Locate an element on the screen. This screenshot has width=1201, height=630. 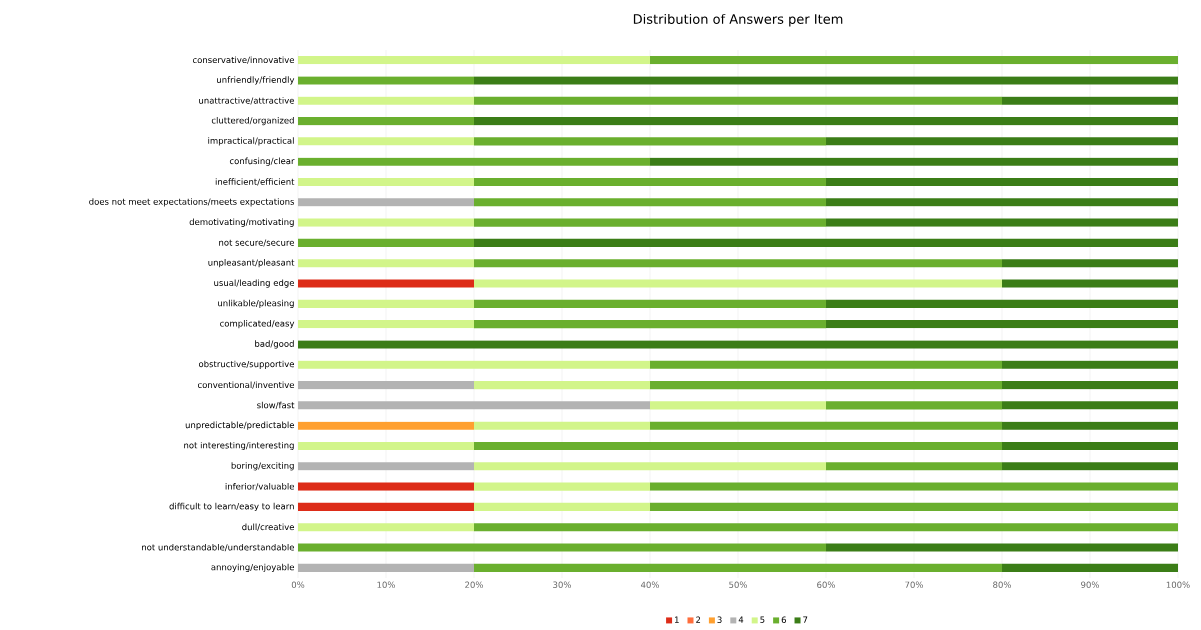
y-tick-label: bad/good is located at coordinates (274, 344).